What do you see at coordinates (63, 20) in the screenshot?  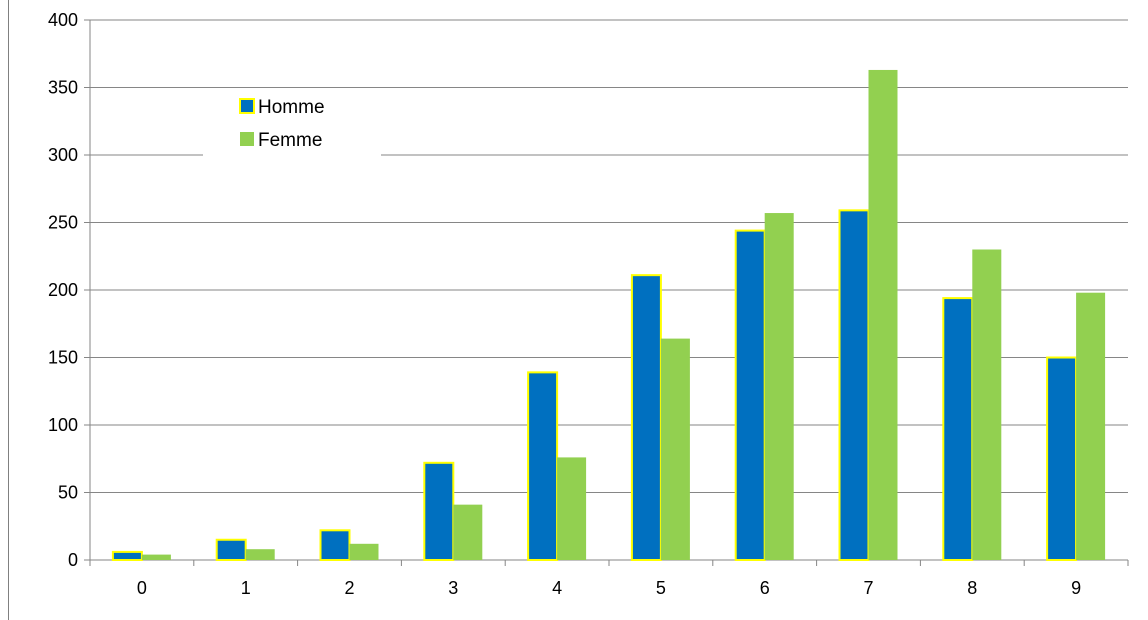 I see `y-tick-label: 400` at bounding box center [63, 20].